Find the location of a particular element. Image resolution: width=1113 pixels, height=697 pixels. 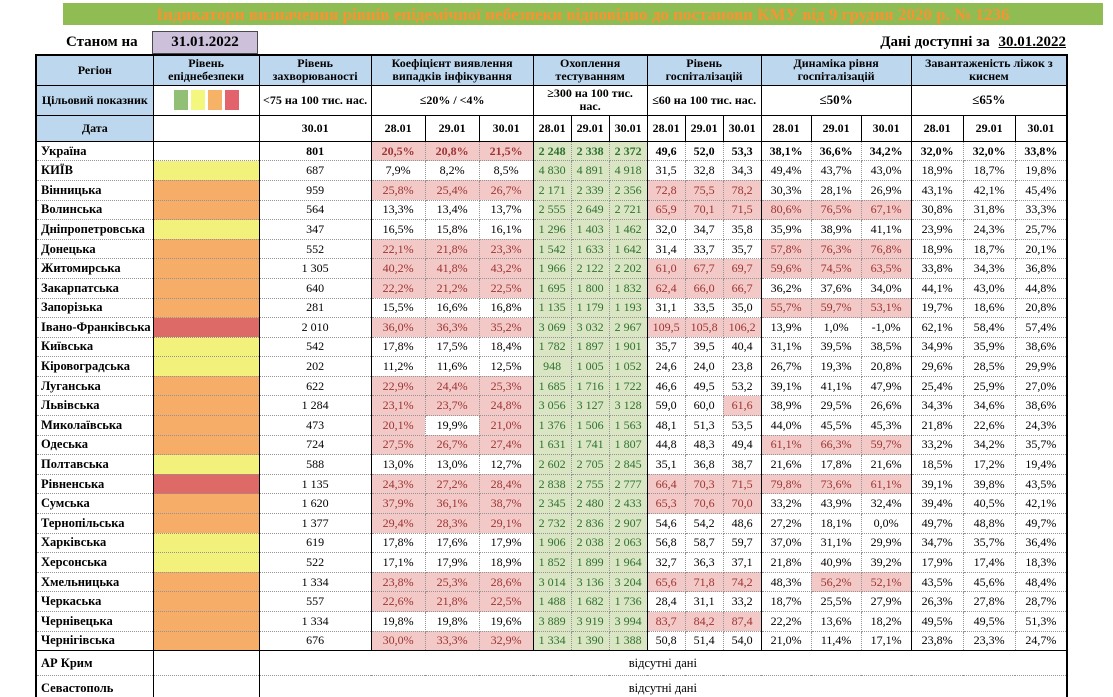

coef-cell: 20,8% is located at coordinates (452, 151).